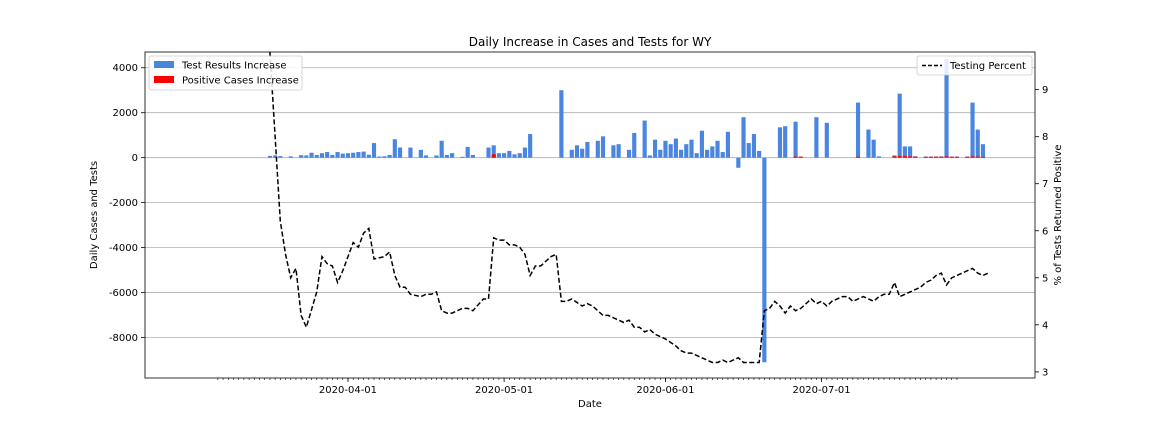  Describe the element at coordinates (822, 390) in the screenshot. I see `x-tick-label: 2020-07-01` at that location.